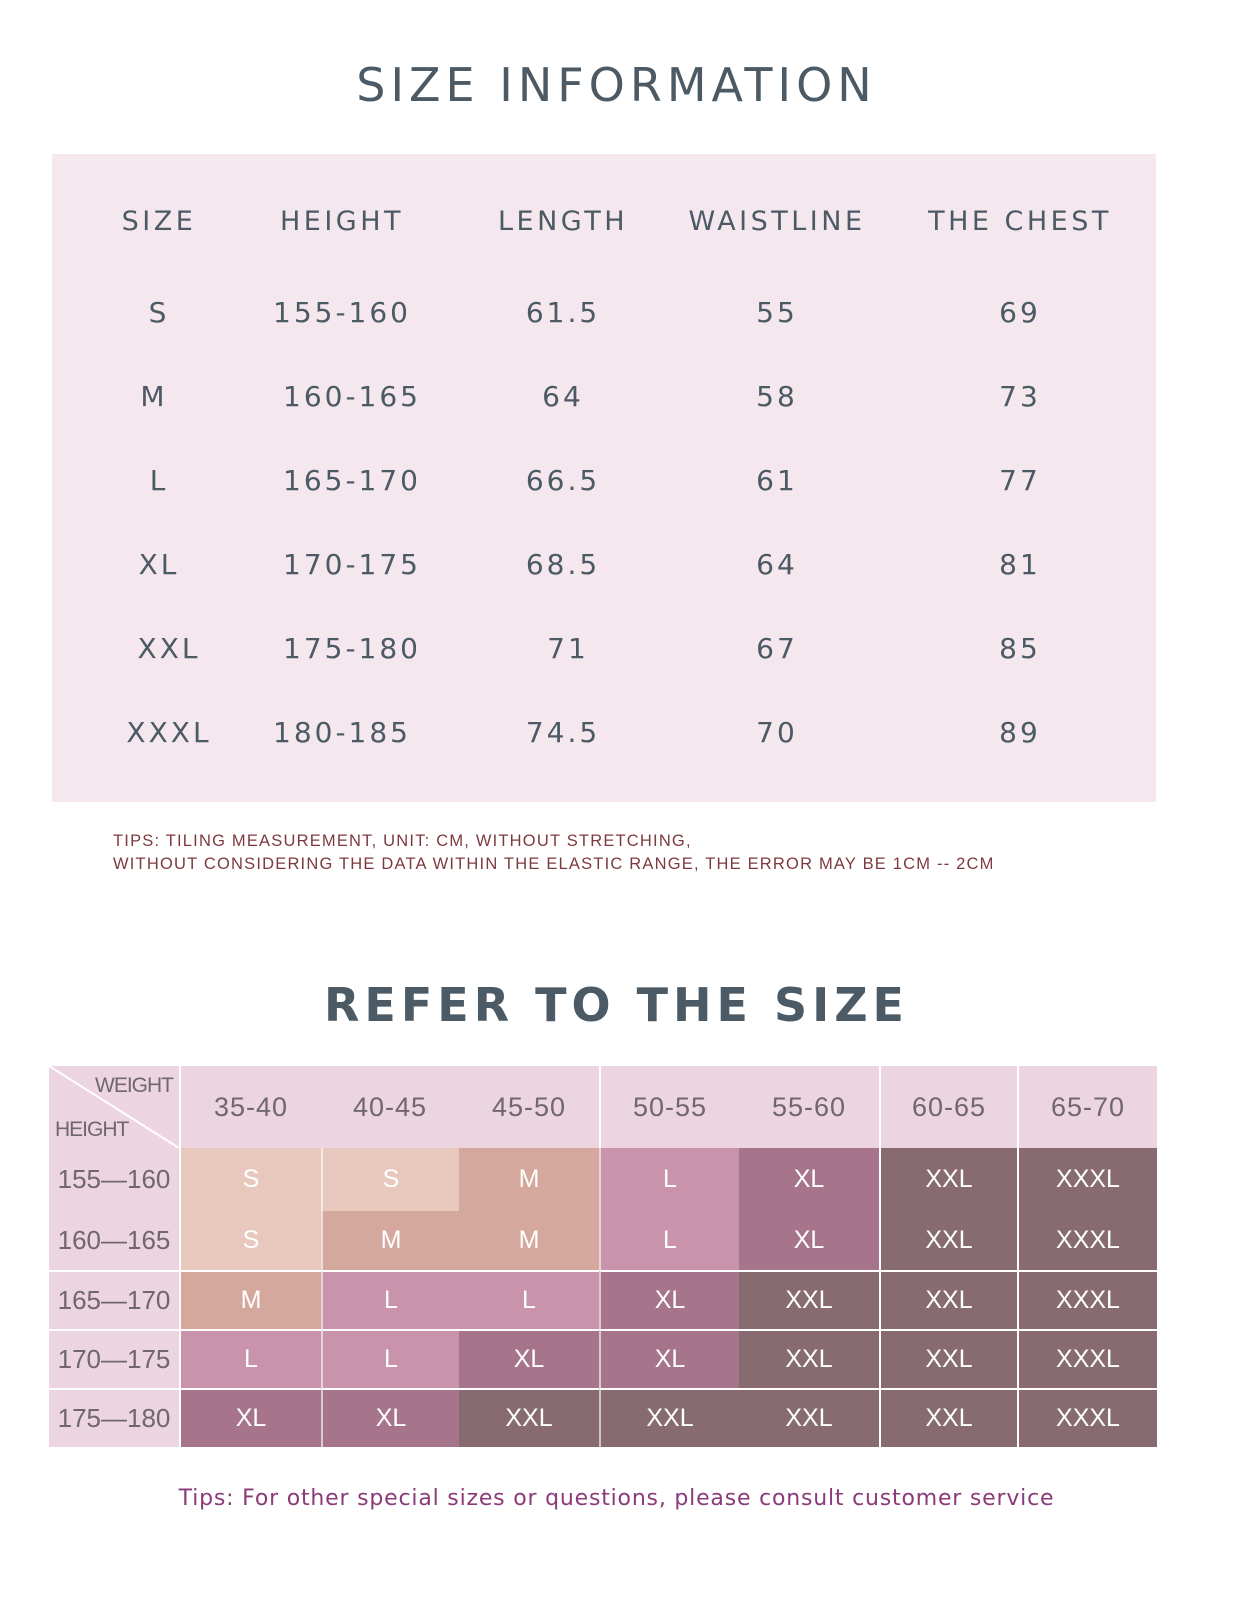  Describe the element at coordinates (114, 1358) in the screenshot. I see `height-row-label: 170—175` at that location.